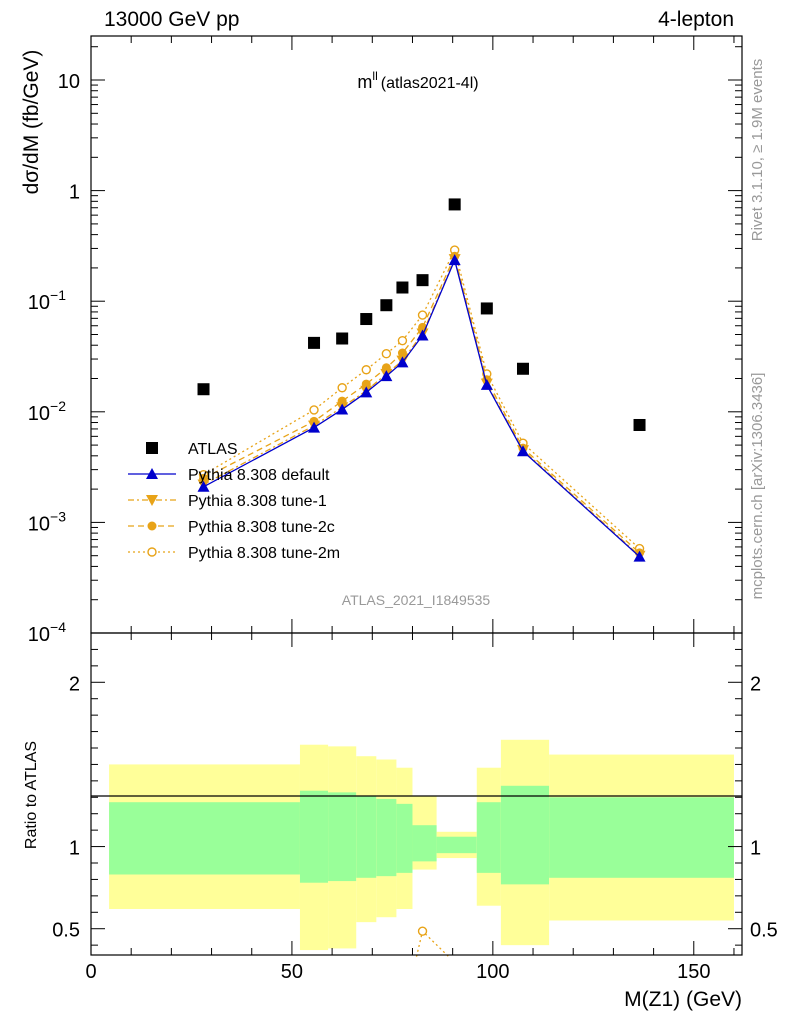  I want to click on legend-label: Pythia 8.308 tune-2m, so click(264, 553).